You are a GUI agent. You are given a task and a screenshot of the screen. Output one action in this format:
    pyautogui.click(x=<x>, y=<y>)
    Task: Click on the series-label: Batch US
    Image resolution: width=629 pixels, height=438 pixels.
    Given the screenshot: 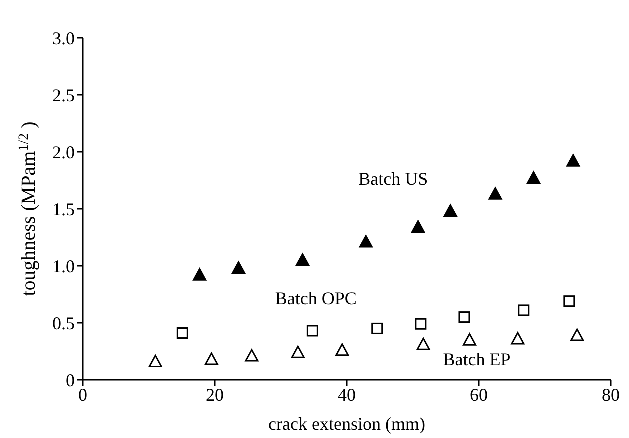 What is the action you would take?
    pyautogui.click(x=393, y=178)
    